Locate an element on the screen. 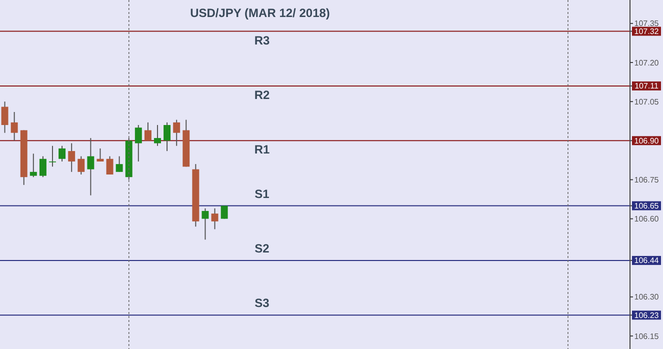 The width and height of the screenshot is (663, 349). text: USD/JPY (MAR 12/ 2018) is located at coordinates (260, 13).